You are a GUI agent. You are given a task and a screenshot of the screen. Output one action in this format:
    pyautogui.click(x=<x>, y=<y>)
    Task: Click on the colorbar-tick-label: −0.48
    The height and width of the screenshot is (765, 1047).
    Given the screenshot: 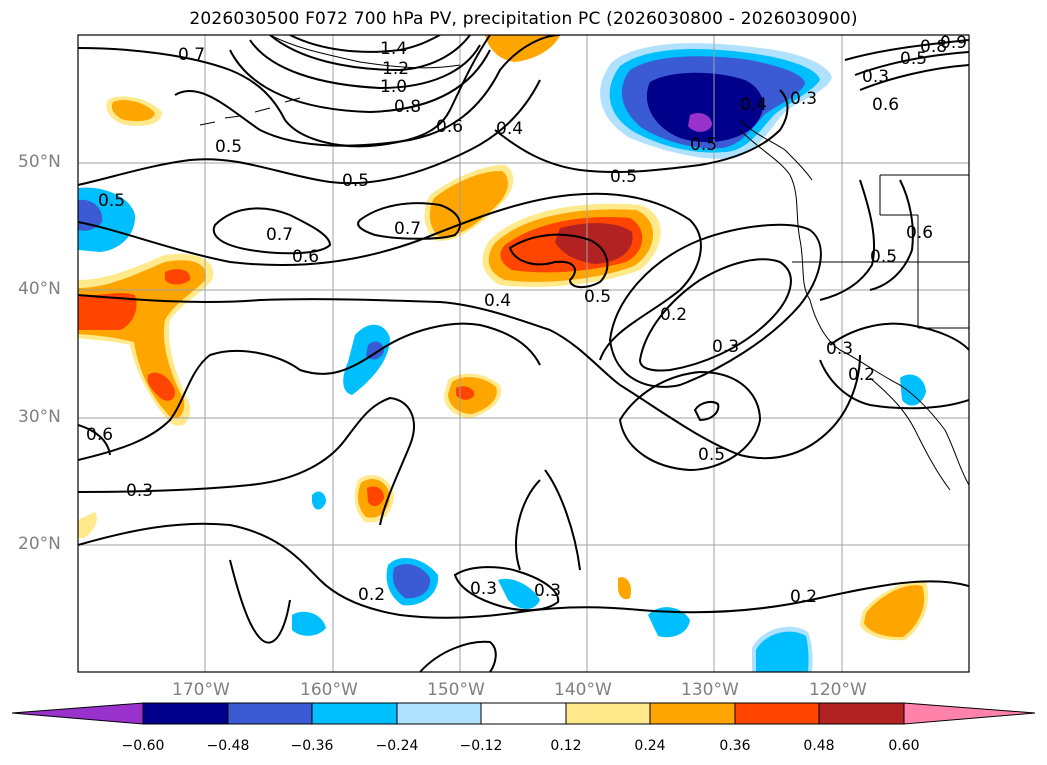 What is the action you would take?
    pyautogui.click(x=228, y=746)
    